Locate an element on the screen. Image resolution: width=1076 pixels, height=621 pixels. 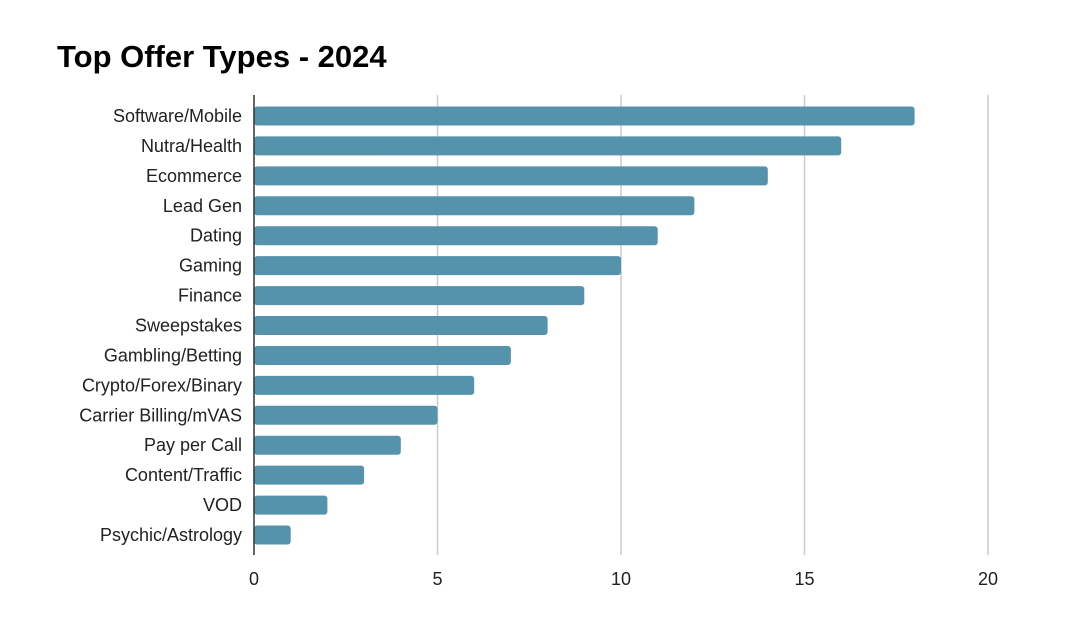
category-label: Finance is located at coordinates (210, 296).